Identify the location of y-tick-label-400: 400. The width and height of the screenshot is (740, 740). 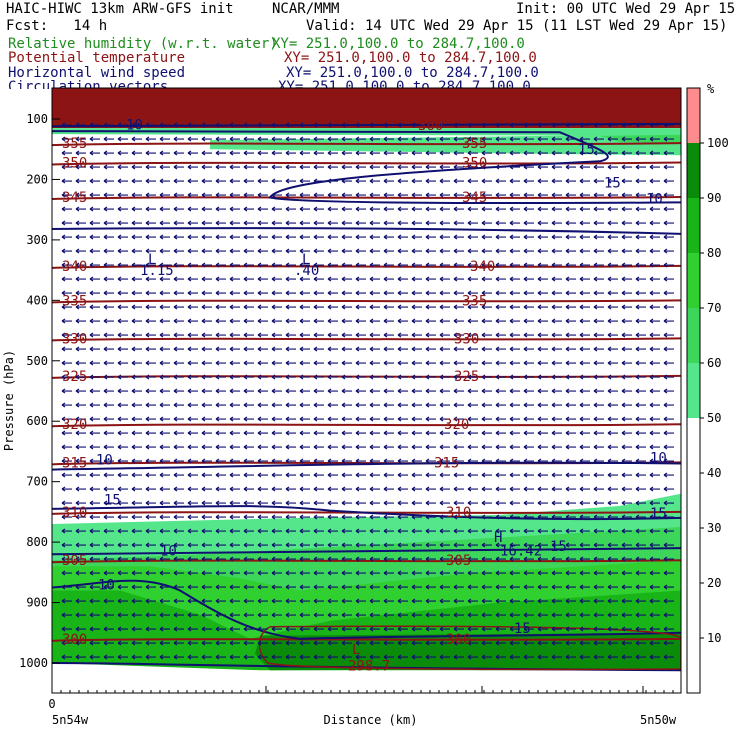
(37, 300).